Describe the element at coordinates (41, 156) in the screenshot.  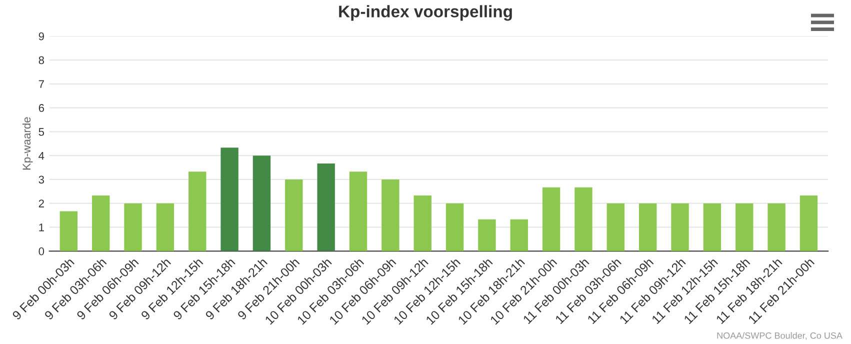
I see `y-tick-label: 4` at that location.